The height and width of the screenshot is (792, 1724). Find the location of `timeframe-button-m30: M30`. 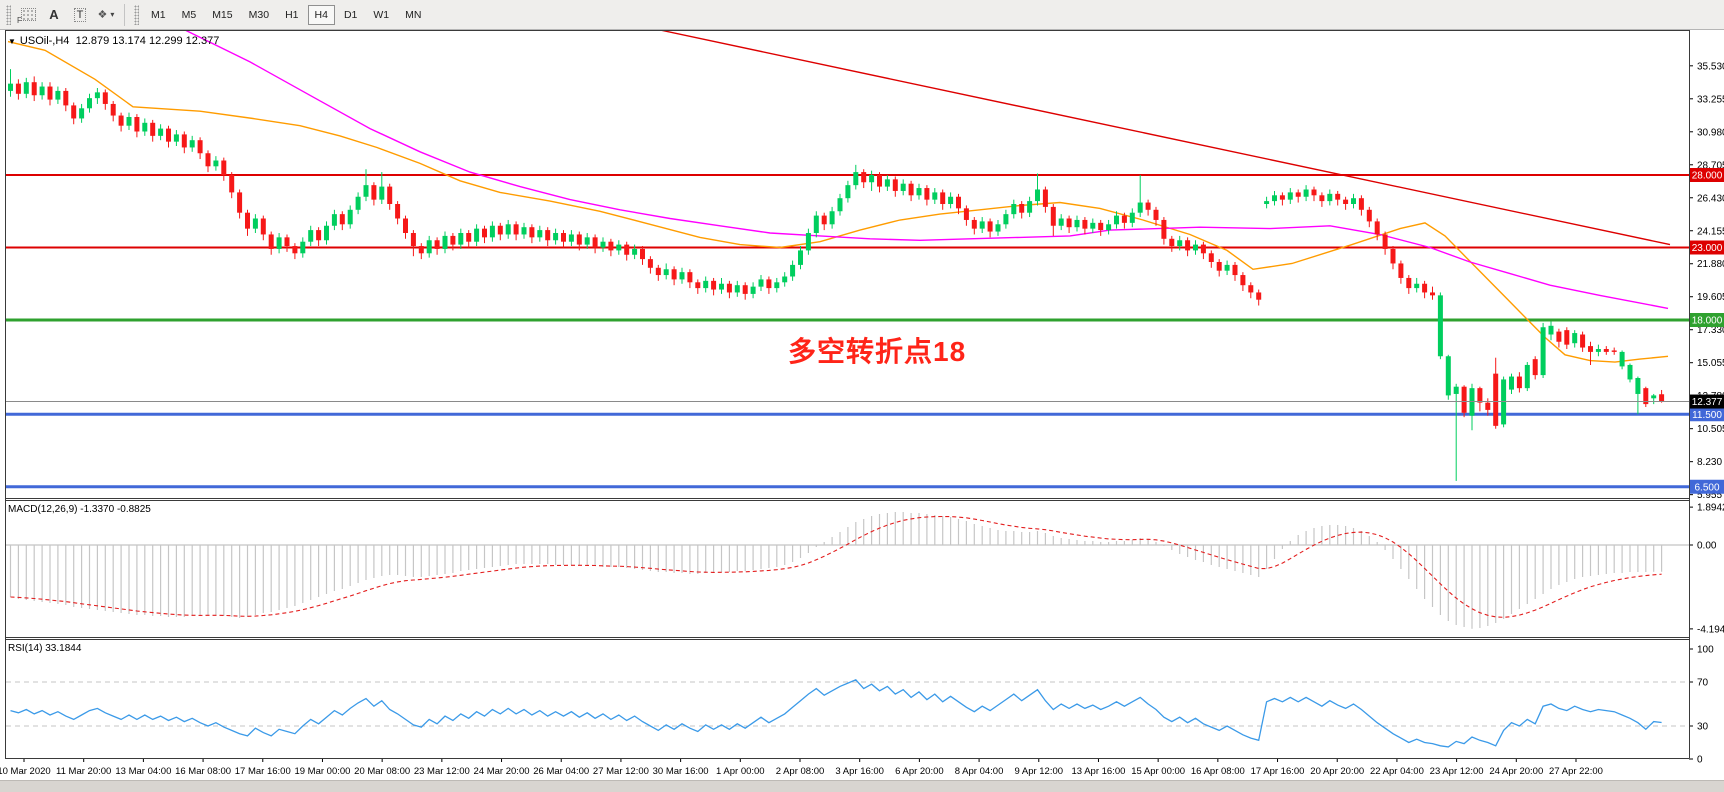

timeframe-button-m30: M30 is located at coordinates (259, 15).